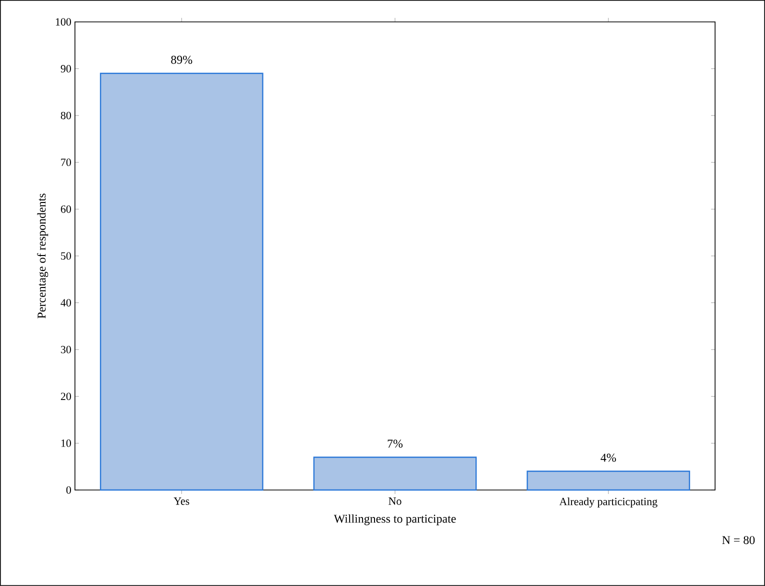 The height and width of the screenshot is (586, 765). I want to click on x-tick-label: Yes, so click(182, 501).